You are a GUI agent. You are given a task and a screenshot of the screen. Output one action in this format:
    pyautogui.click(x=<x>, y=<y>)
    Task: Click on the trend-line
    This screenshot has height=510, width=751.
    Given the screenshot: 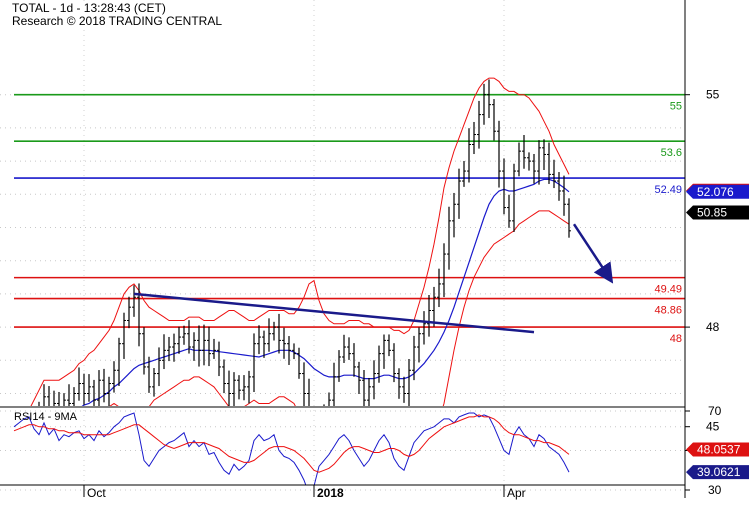 What is the action you would take?
    pyautogui.click(x=334, y=313)
    